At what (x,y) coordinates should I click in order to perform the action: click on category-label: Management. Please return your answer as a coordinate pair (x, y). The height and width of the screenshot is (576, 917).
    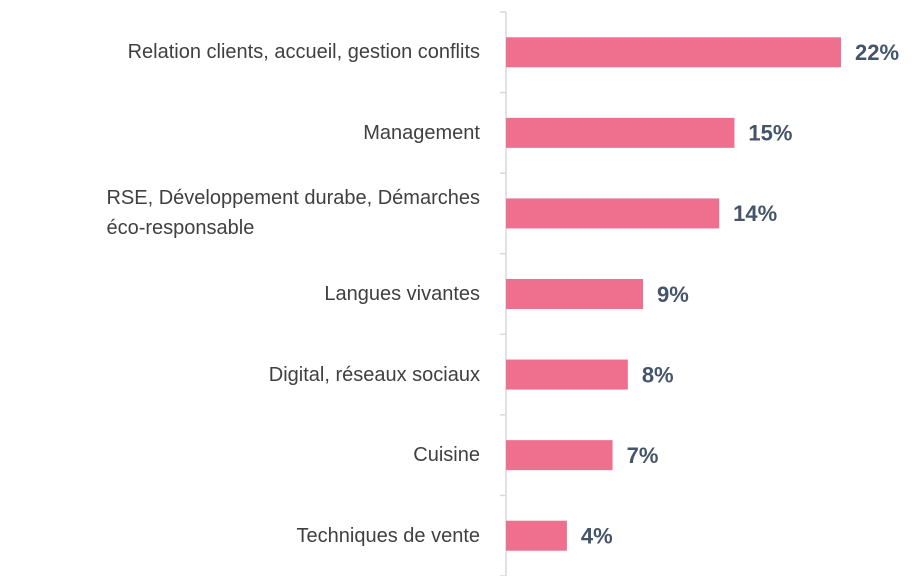
    Looking at the image, I should click on (421, 132).